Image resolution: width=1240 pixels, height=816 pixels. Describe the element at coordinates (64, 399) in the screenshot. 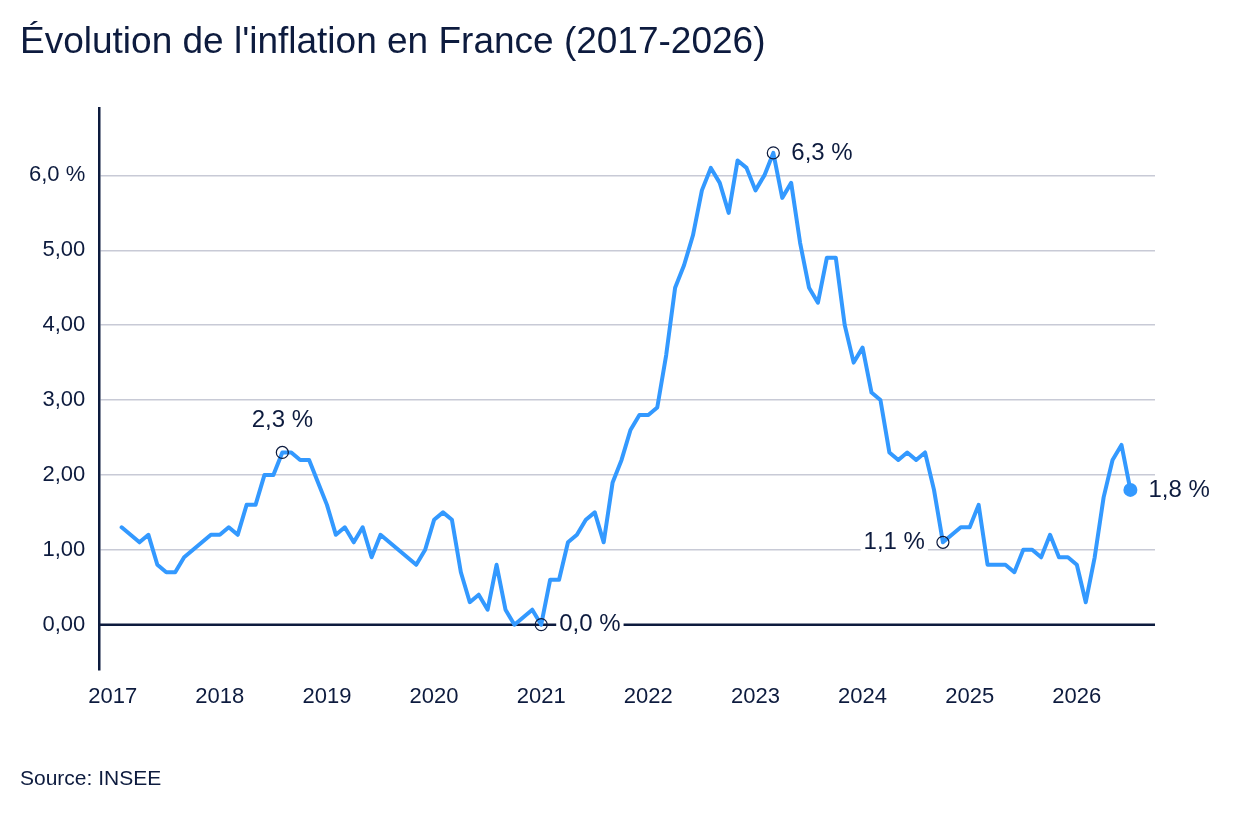

I see `y-tick-label: 3,00` at that location.